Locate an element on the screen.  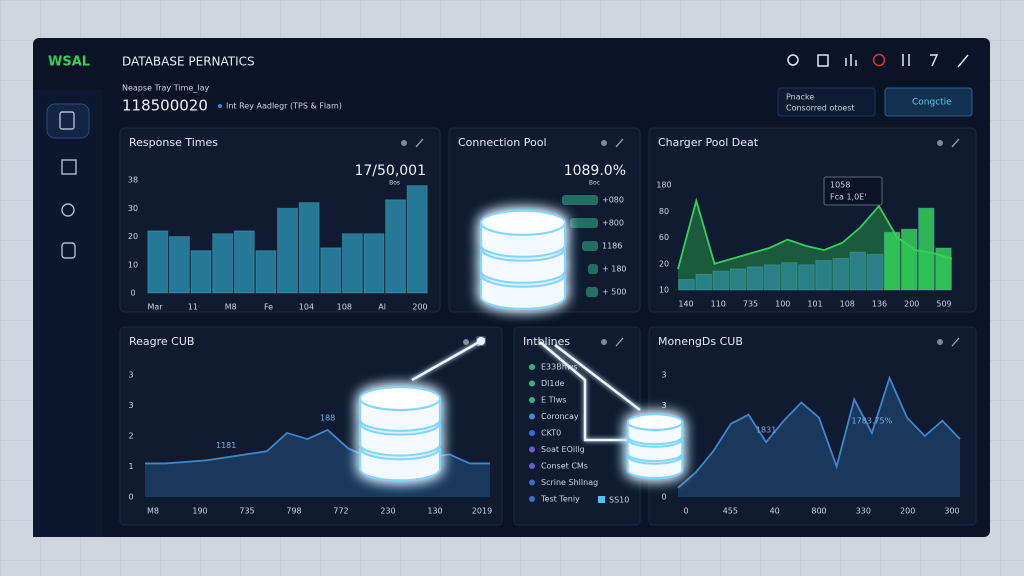
panel-title: Connection Pool is located at coordinates (502, 142).